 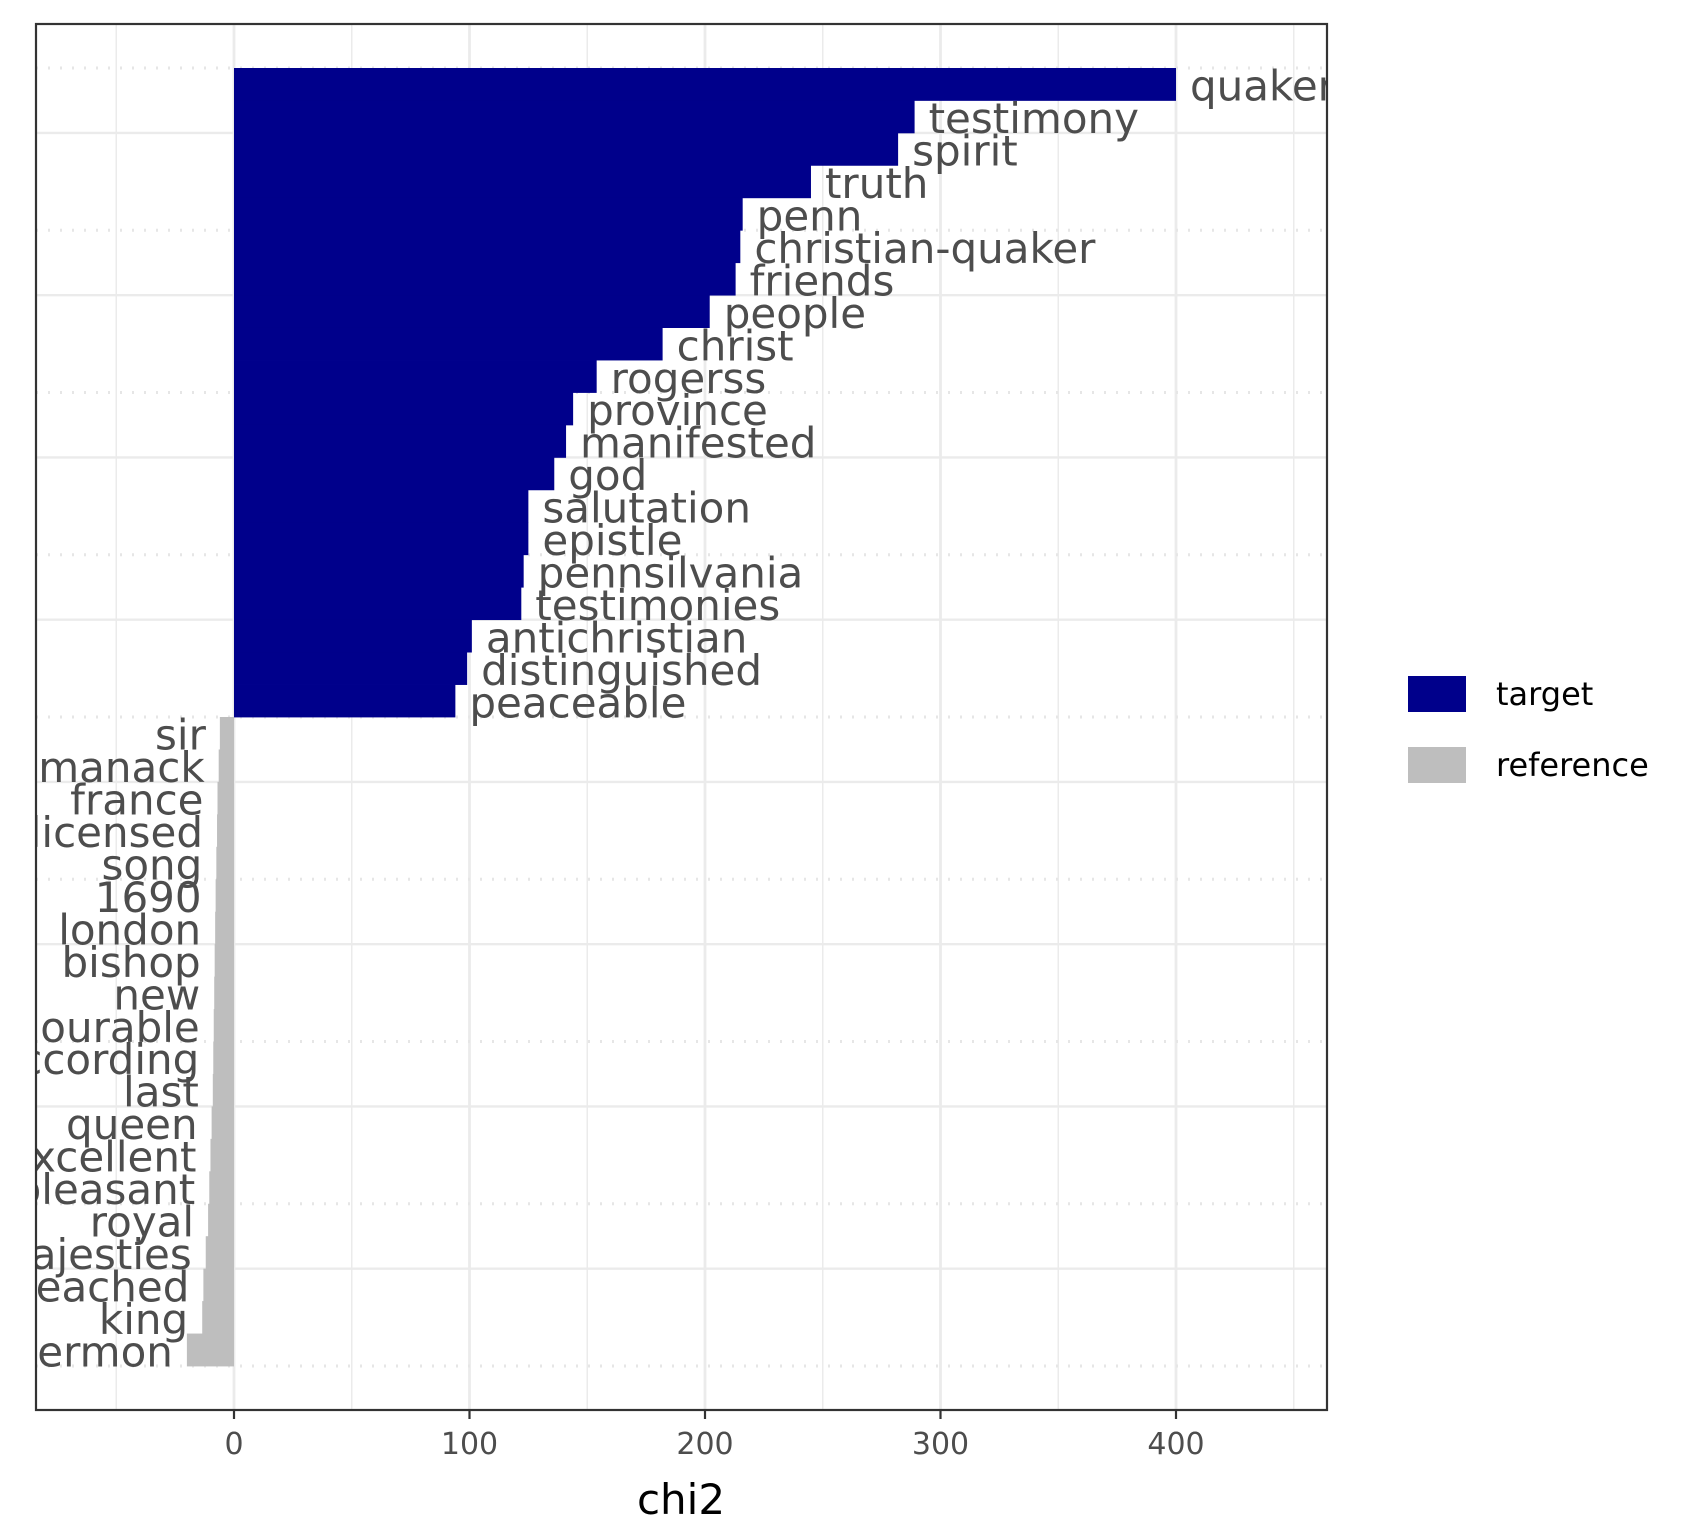 I want to click on bar-label: excellent, so click(x=101, y=1157).